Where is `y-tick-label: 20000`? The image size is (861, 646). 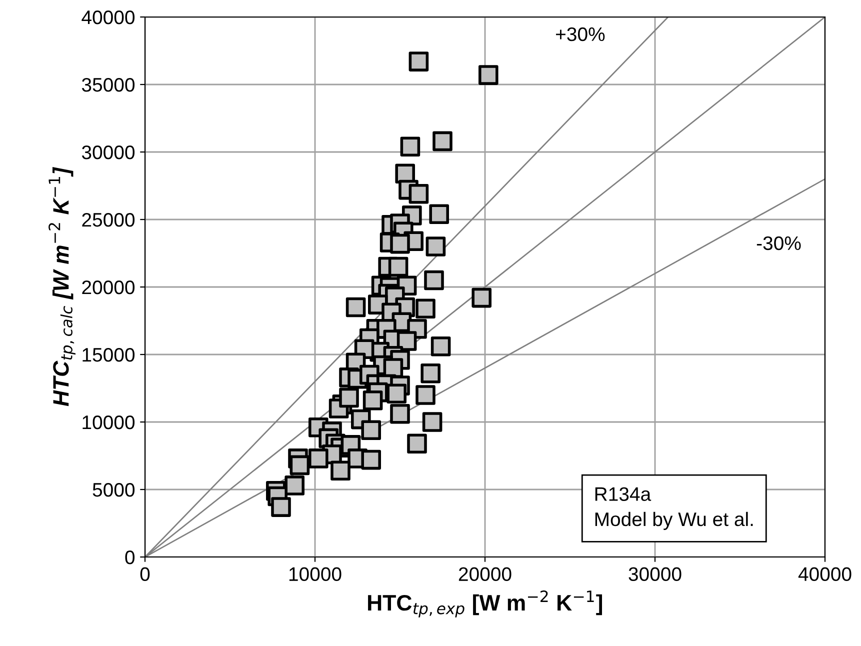 y-tick-label: 20000 is located at coordinates (108, 287).